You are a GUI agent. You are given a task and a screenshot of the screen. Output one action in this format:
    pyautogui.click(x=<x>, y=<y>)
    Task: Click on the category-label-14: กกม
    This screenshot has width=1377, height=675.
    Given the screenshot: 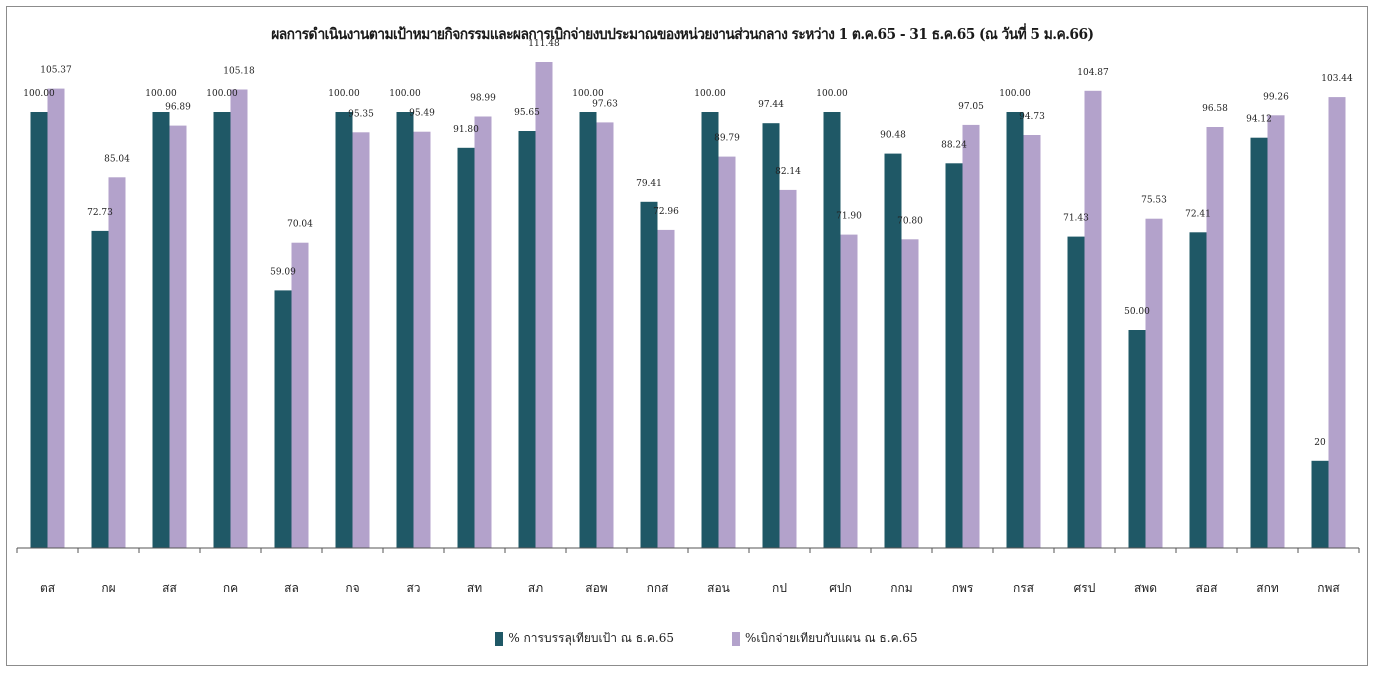 What is the action you would take?
    pyautogui.click(x=901, y=588)
    